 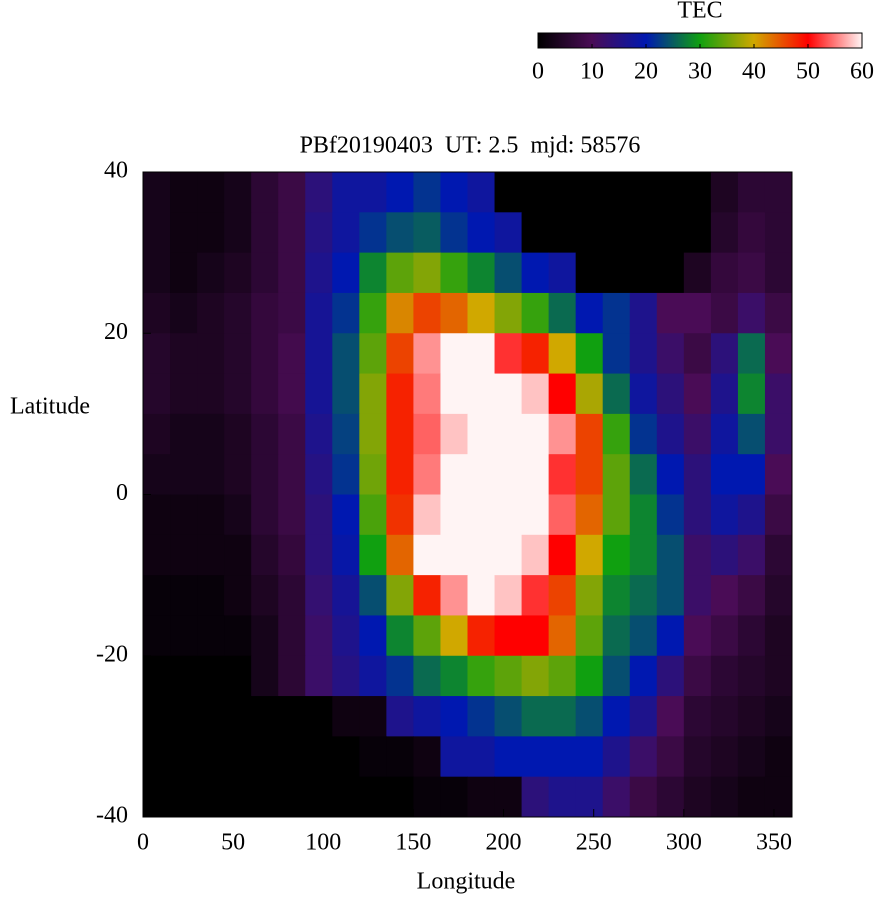 What do you see at coordinates (233, 843) in the screenshot?
I see `x-tick-label: 50` at bounding box center [233, 843].